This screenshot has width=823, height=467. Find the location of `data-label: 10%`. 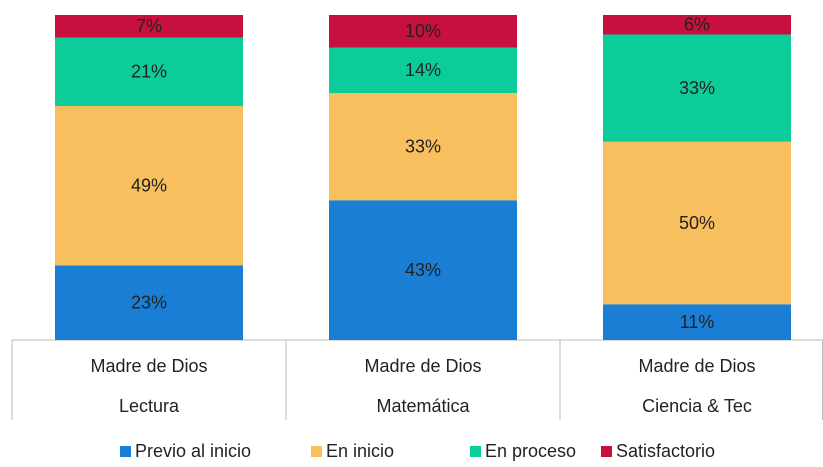

data-label: 10% is located at coordinates (423, 31).